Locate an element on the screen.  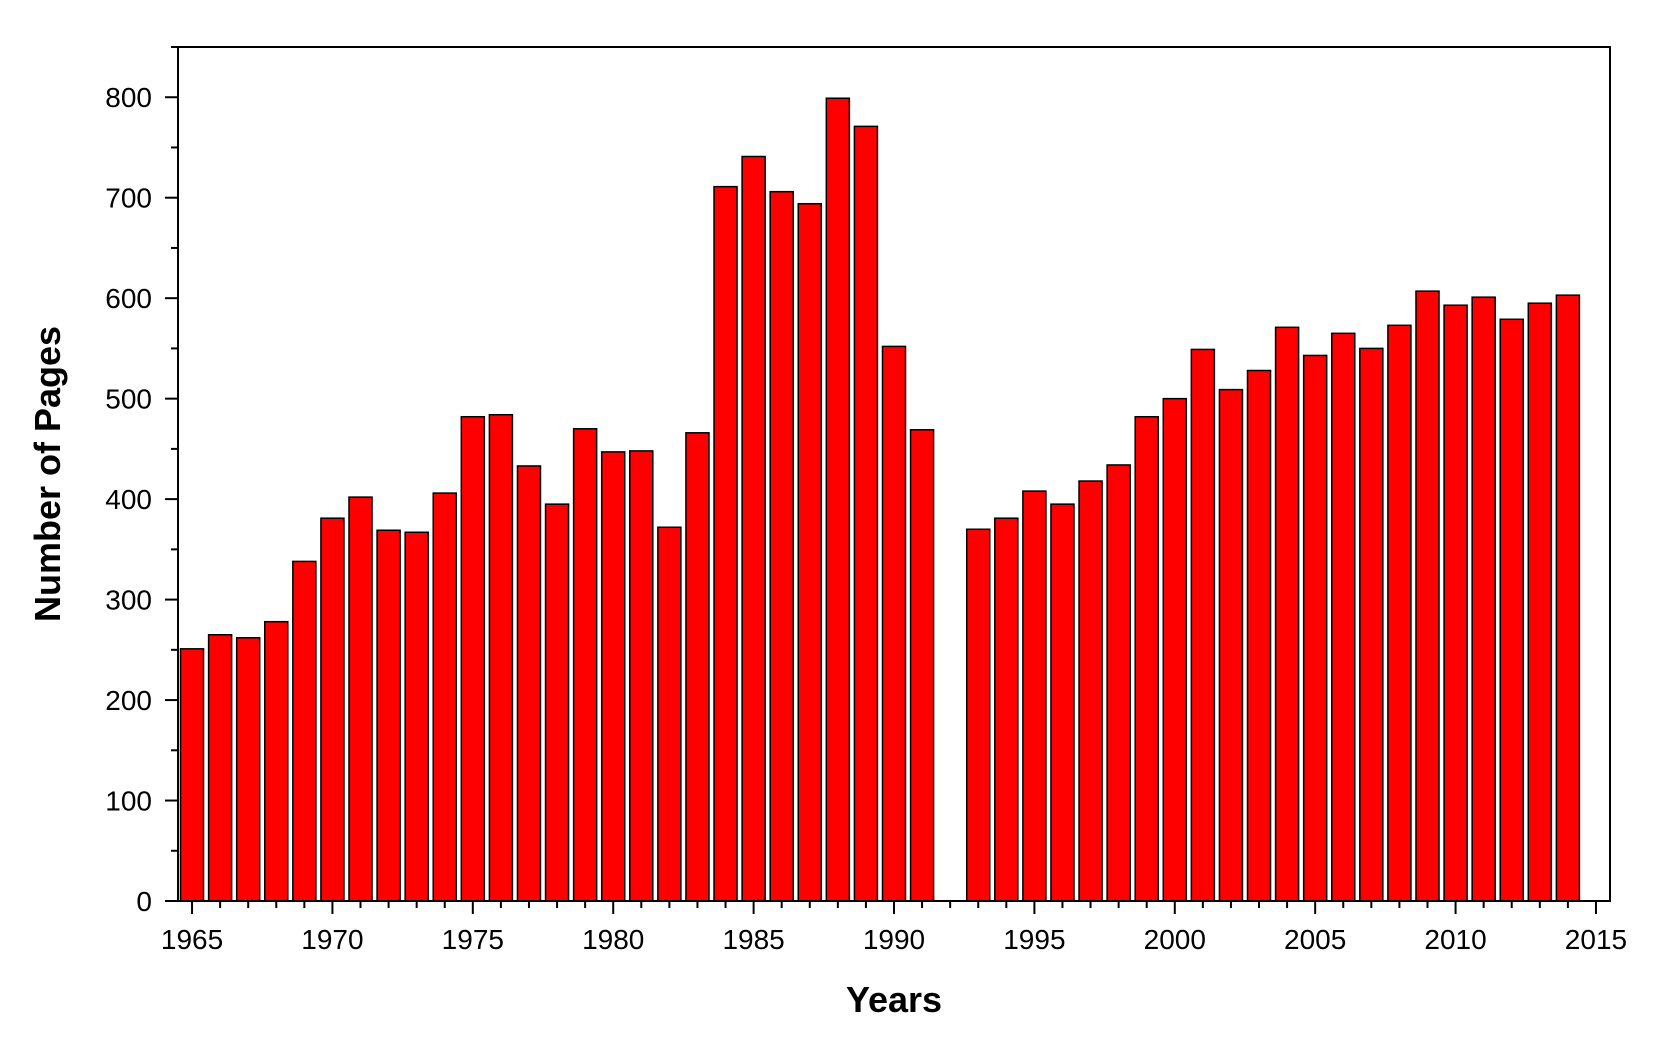
x-tick-label: 1990 is located at coordinates (894, 939).